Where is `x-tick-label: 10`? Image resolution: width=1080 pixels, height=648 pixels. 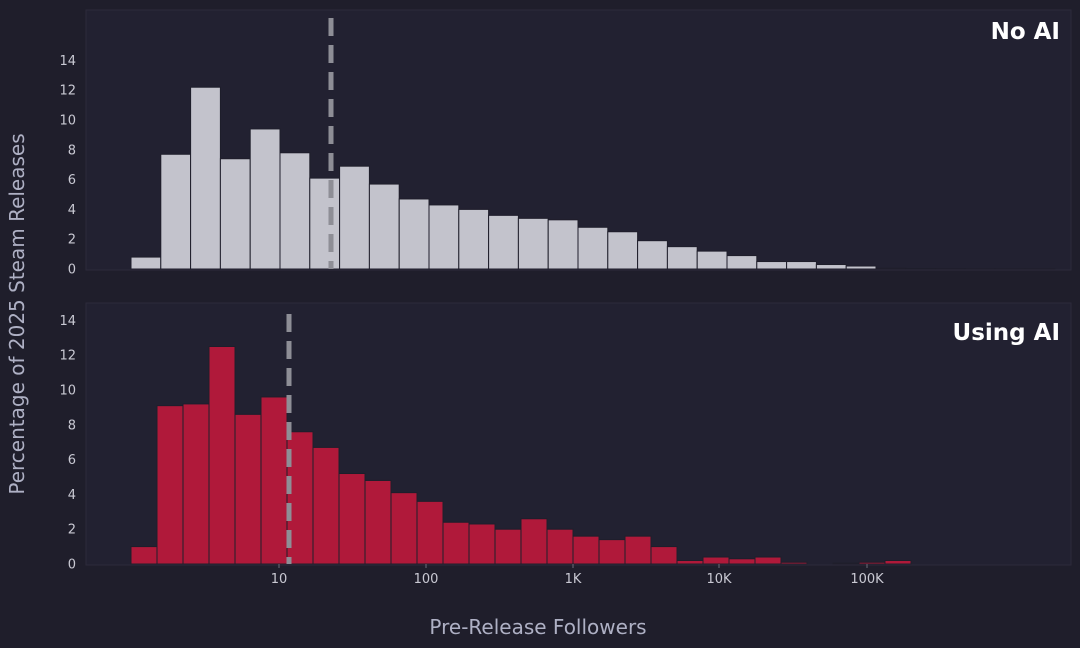 x-tick-label: 10 is located at coordinates (279, 579).